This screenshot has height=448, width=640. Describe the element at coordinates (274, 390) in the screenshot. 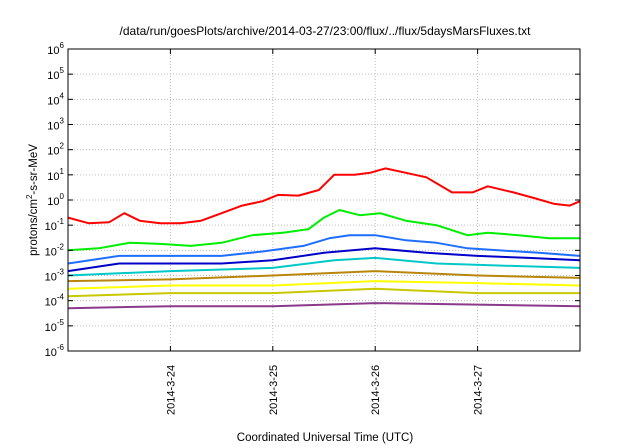

I see `x-tick-label: 2014-3-25` at that location.